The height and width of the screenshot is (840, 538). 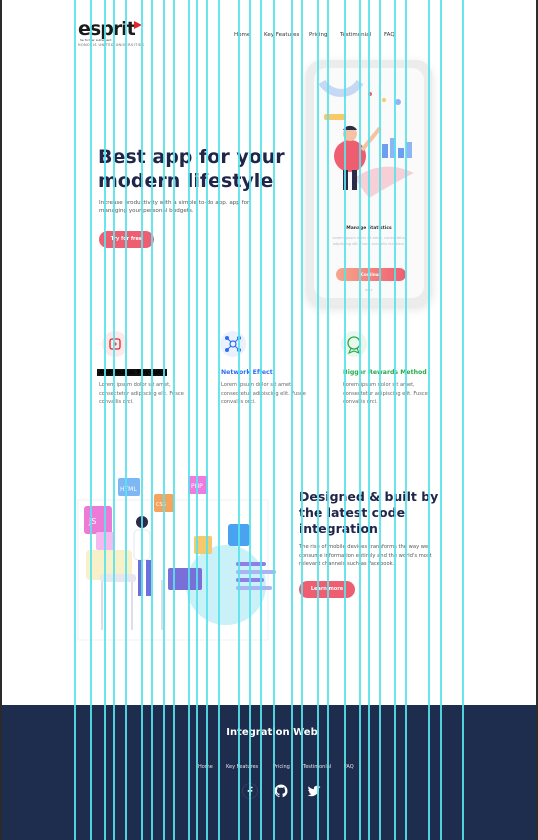 What do you see at coordinates (371, 274) in the screenshot?
I see `phone-continue-button: Continue` at bounding box center [371, 274].